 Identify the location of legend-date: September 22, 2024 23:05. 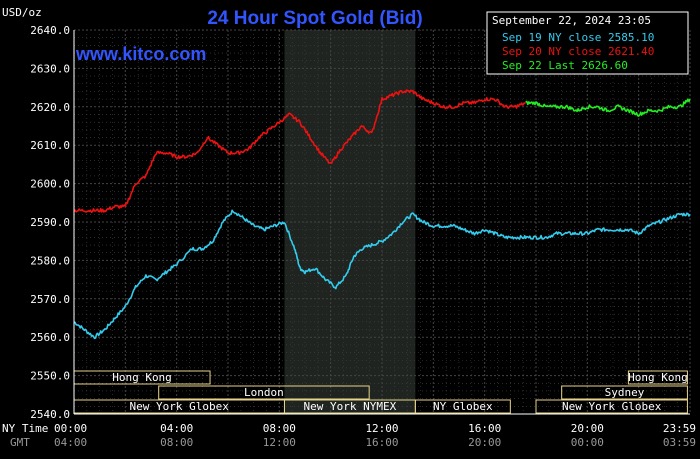
(571, 20).